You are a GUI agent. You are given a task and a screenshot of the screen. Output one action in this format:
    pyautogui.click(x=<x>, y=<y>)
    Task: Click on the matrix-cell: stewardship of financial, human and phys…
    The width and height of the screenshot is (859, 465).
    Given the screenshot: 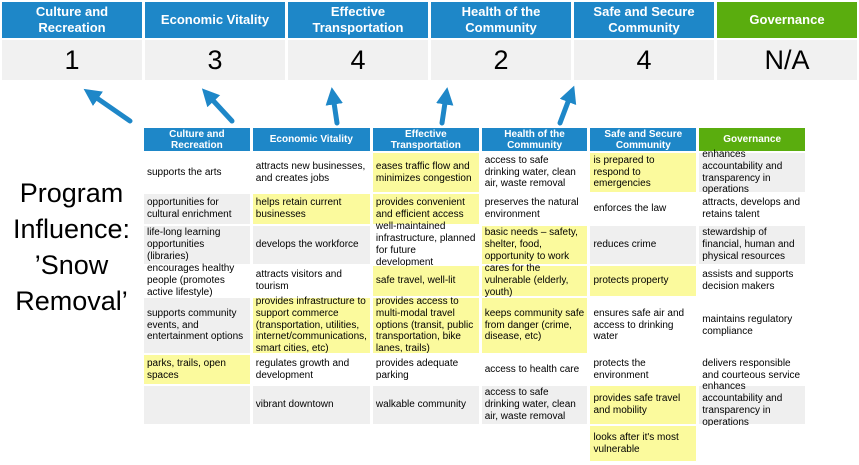 What is the action you would take?
    pyautogui.click(x=752, y=245)
    